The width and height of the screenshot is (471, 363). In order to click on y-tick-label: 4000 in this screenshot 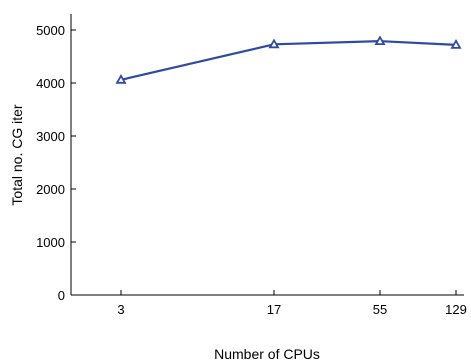, I will do `click(50, 83)`.